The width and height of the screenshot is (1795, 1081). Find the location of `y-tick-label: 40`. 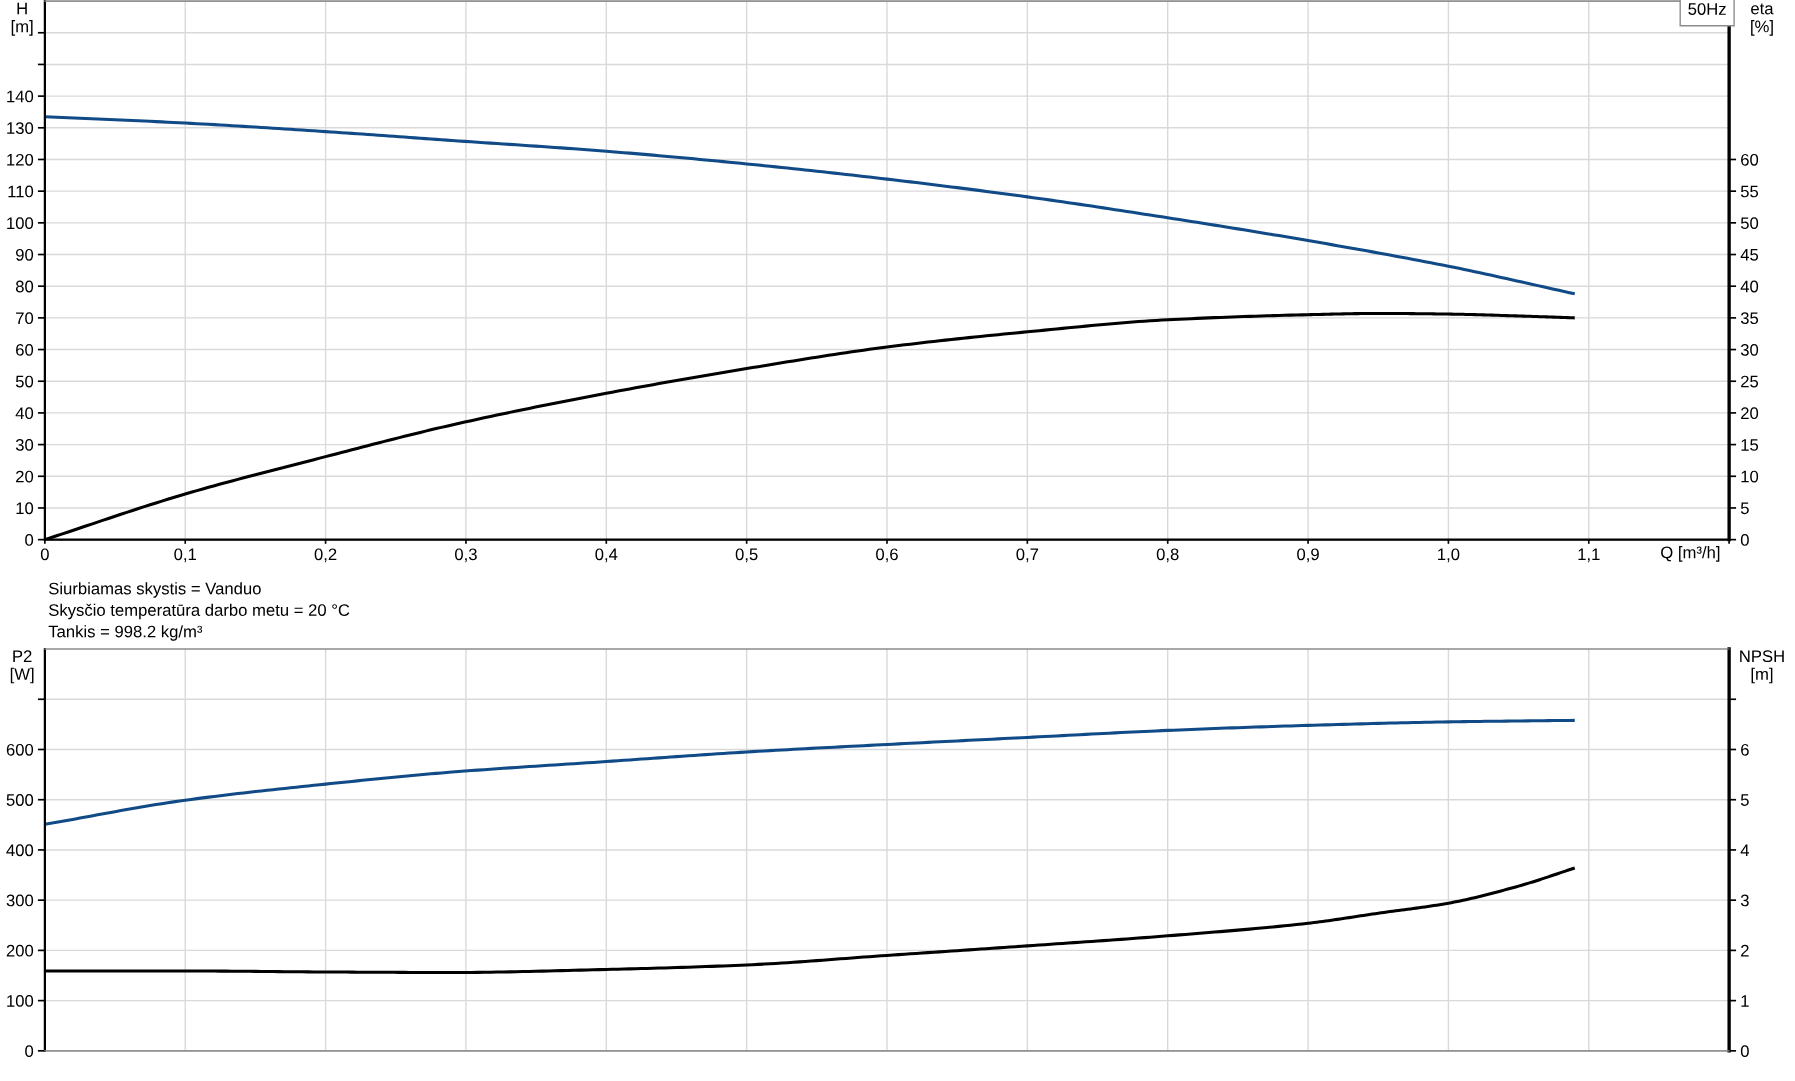

y-tick-label: 40 is located at coordinates (24, 413).